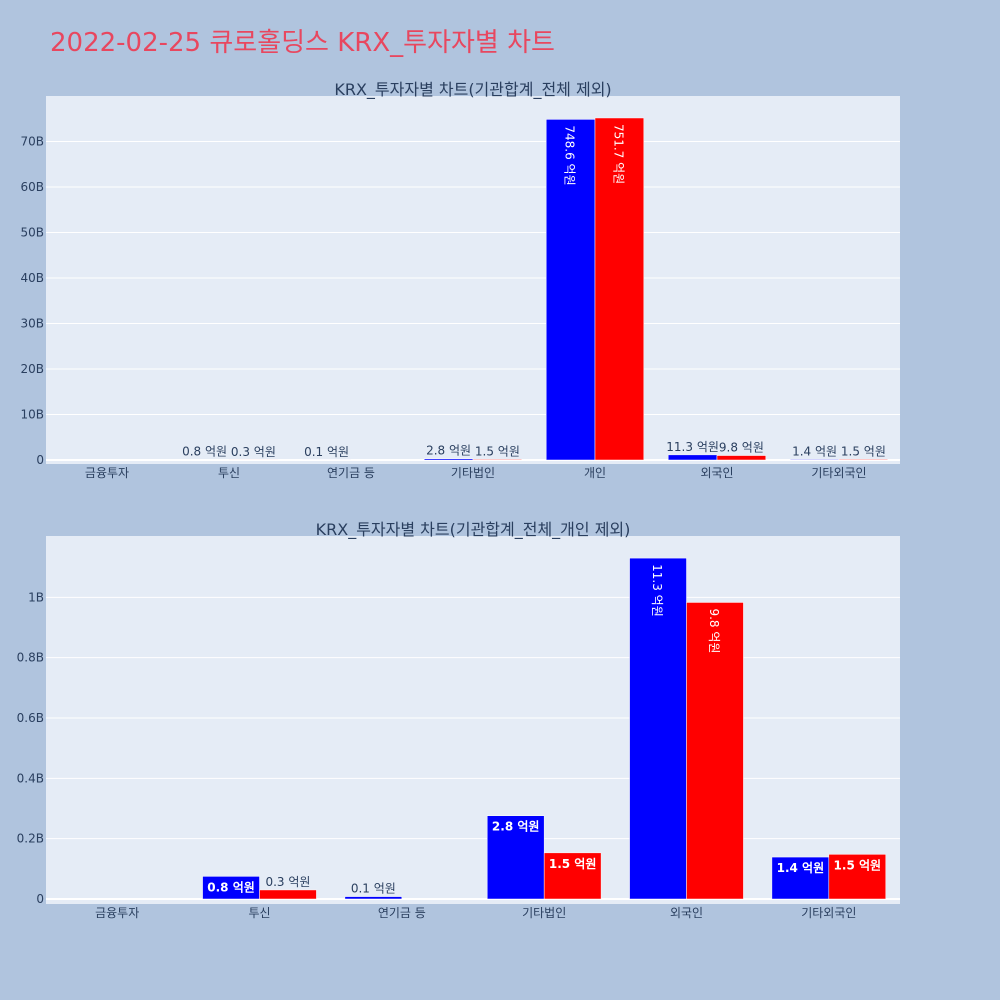 Image resolution: width=1000 pixels, height=1000 pixels. Describe the element at coordinates (595, 473) in the screenshot. I see `x-tick-label: 개인` at that location.